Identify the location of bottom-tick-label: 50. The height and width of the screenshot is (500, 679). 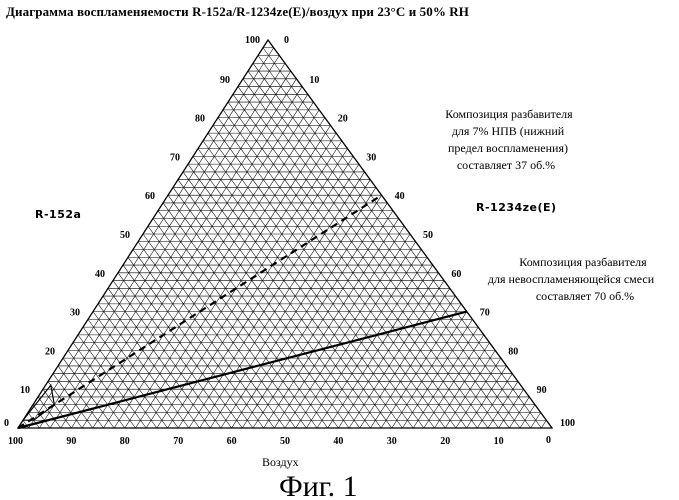
(285, 441).